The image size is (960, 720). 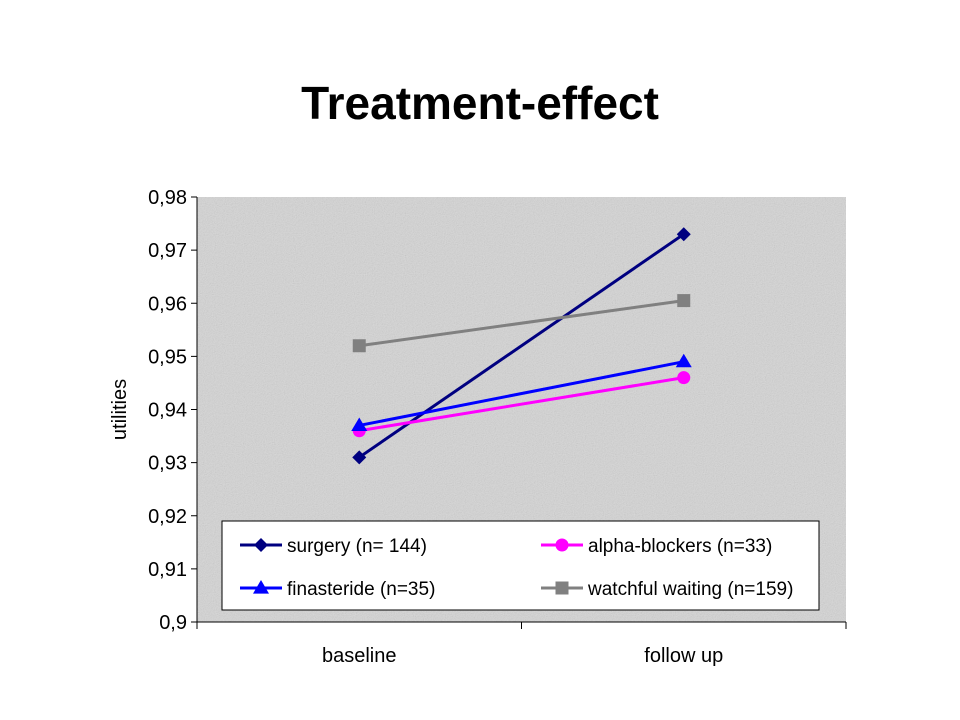 What do you see at coordinates (680, 546) in the screenshot?
I see `legend-label: alpha-blockers (n=33)` at bounding box center [680, 546].